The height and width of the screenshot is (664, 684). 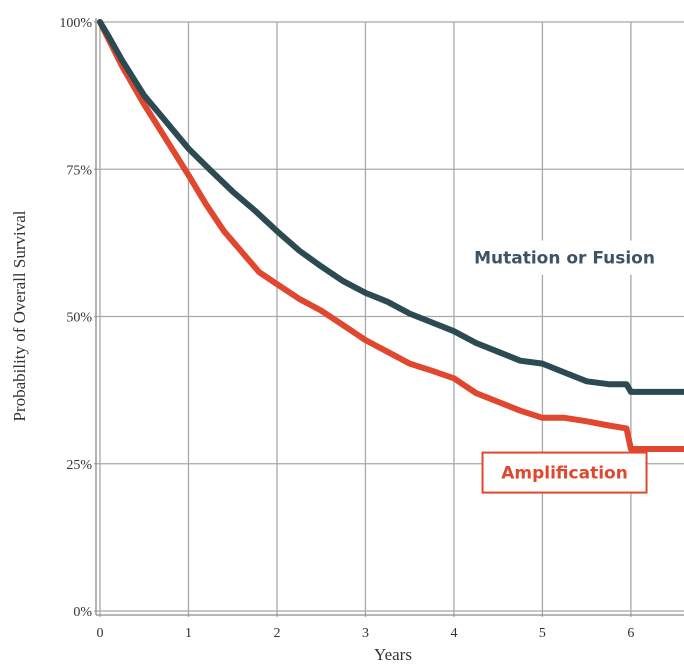 What do you see at coordinates (188, 633) in the screenshot?
I see `x-tick-label: 1` at bounding box center [188, 633].